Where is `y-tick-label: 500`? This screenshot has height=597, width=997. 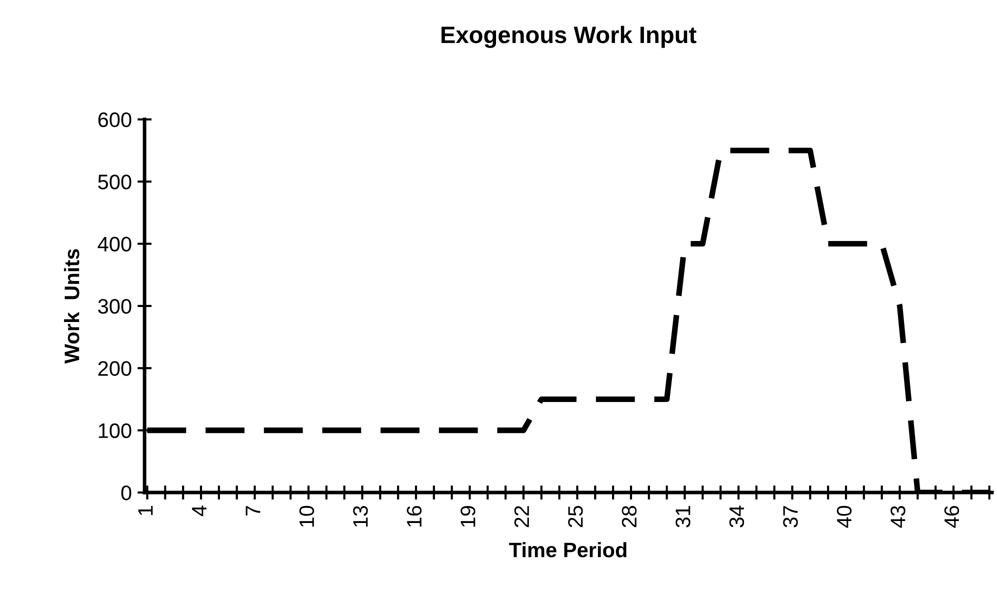
y-tick-label: 500 is located at coordinates (115, 182).